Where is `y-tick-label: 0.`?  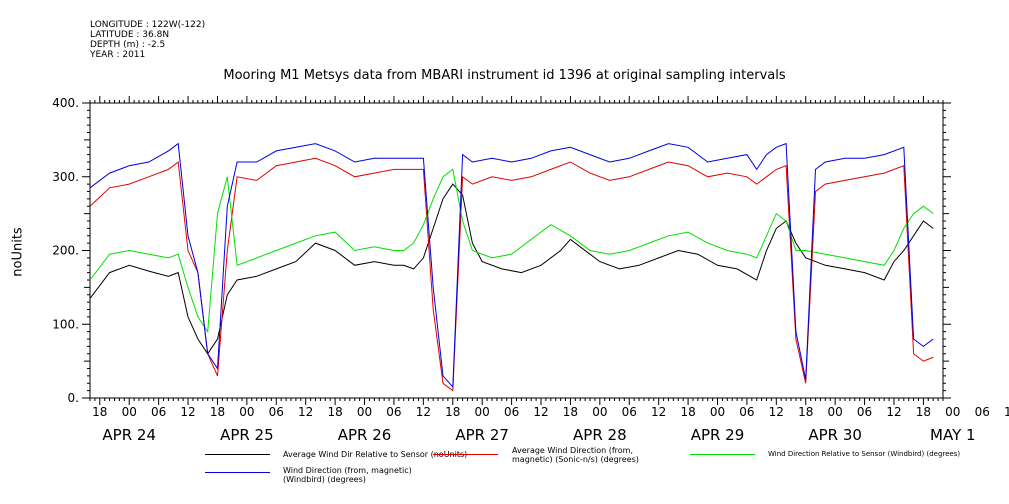
y-tick-label: 0. is located at coordinates (73, 398).